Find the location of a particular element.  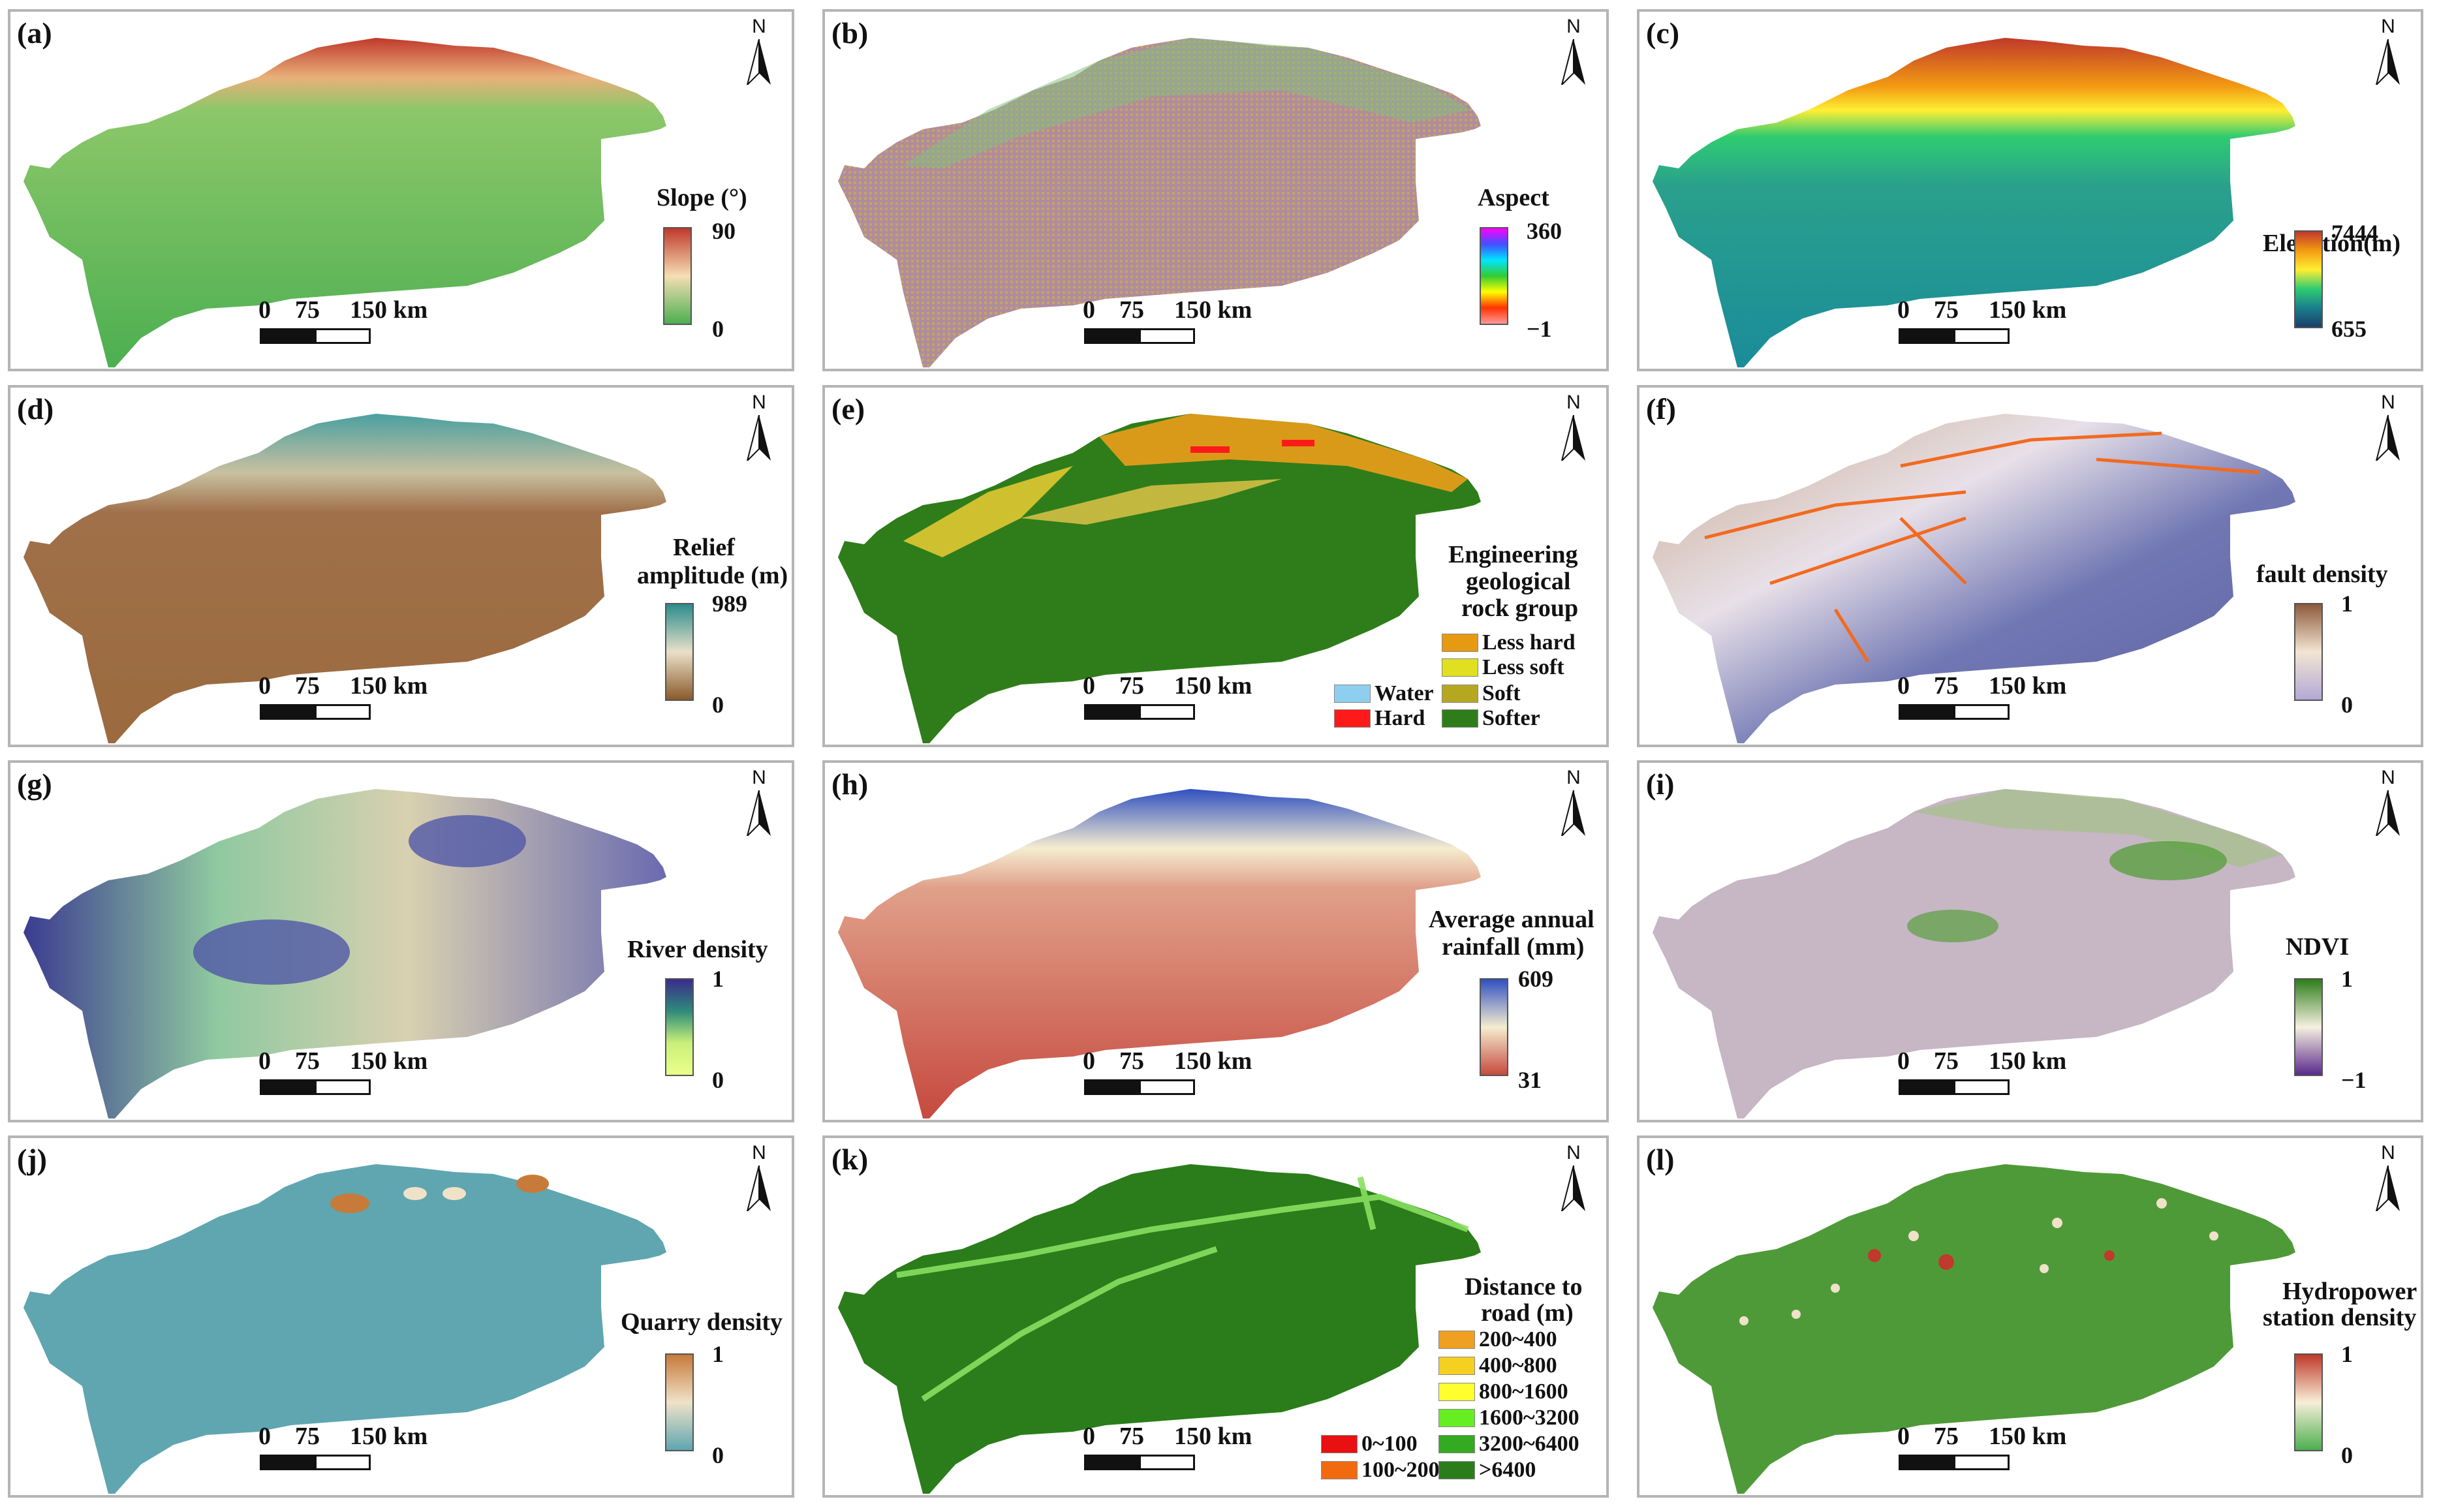

panel-c: (c) N 0 75 150 km Elevation(m) 7444 655 is located at coordinates (2030, 190).